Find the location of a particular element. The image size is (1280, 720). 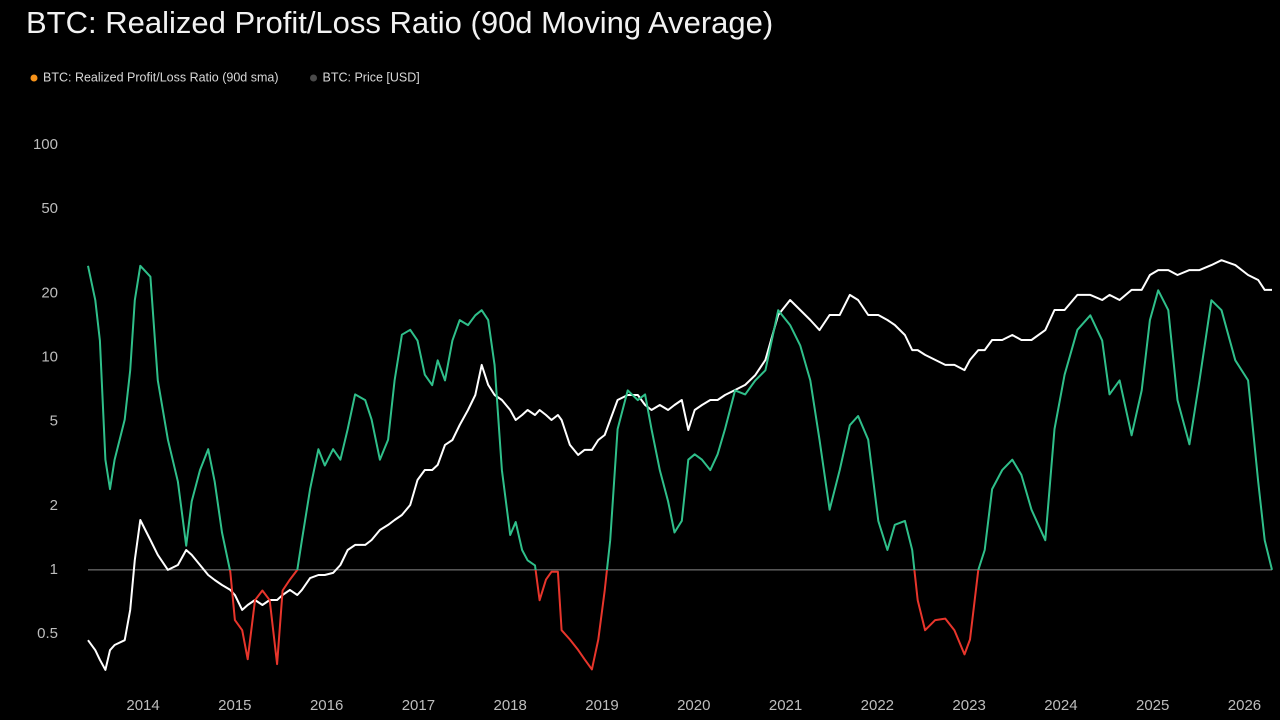

x-tick-label: 2020 is located at coordinates (693, 705).